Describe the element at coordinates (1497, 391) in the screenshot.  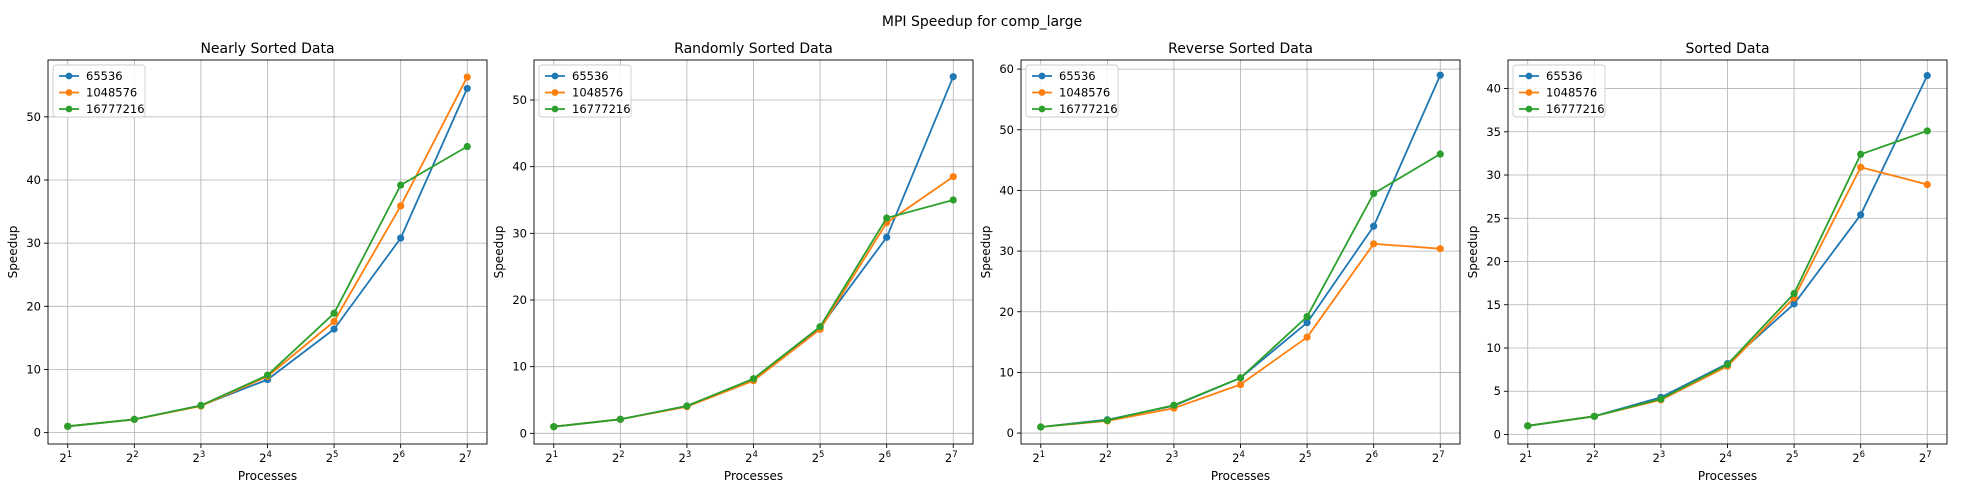
I see `y-tick-label: 5` at that location.